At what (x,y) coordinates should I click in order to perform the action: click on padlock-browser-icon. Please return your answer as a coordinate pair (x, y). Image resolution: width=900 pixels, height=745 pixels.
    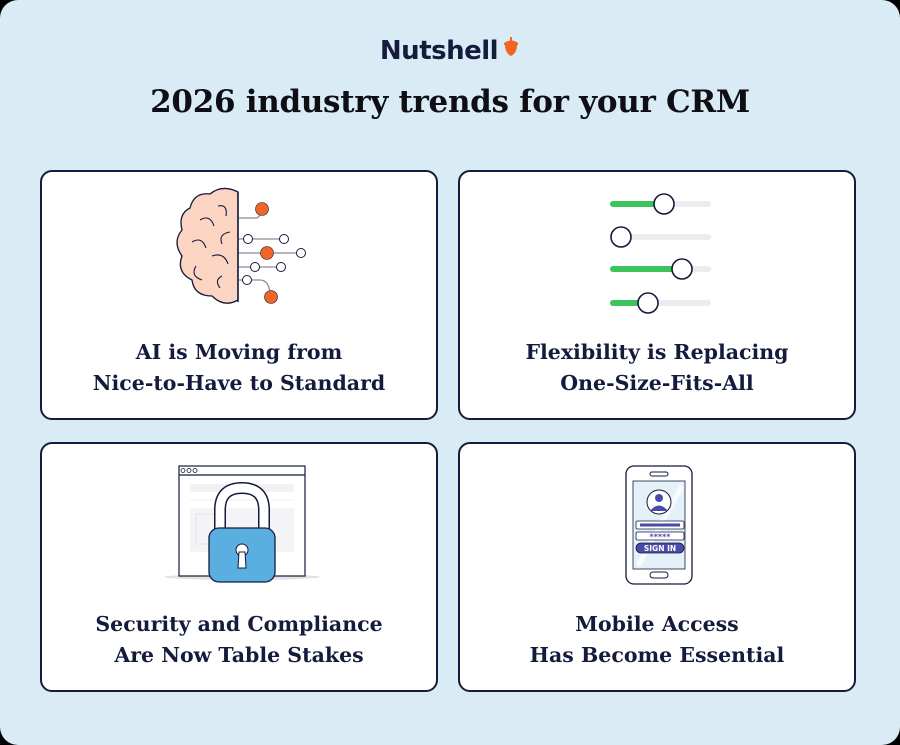
    Looking at the image, I should click on (239, 524).